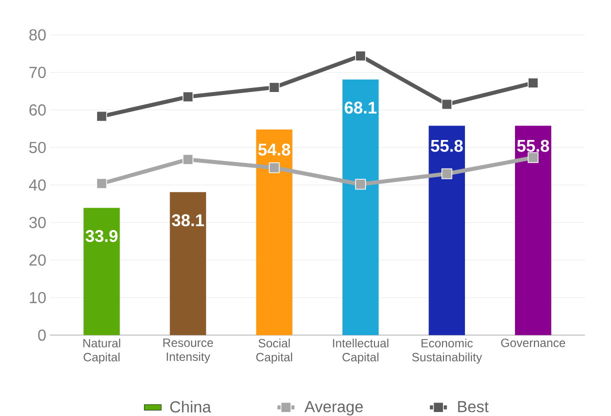 The image size is (611, 416). Describe the element at coordinates (37, 222) in the screenshot. I see `y-tick-label: 30` at that location.